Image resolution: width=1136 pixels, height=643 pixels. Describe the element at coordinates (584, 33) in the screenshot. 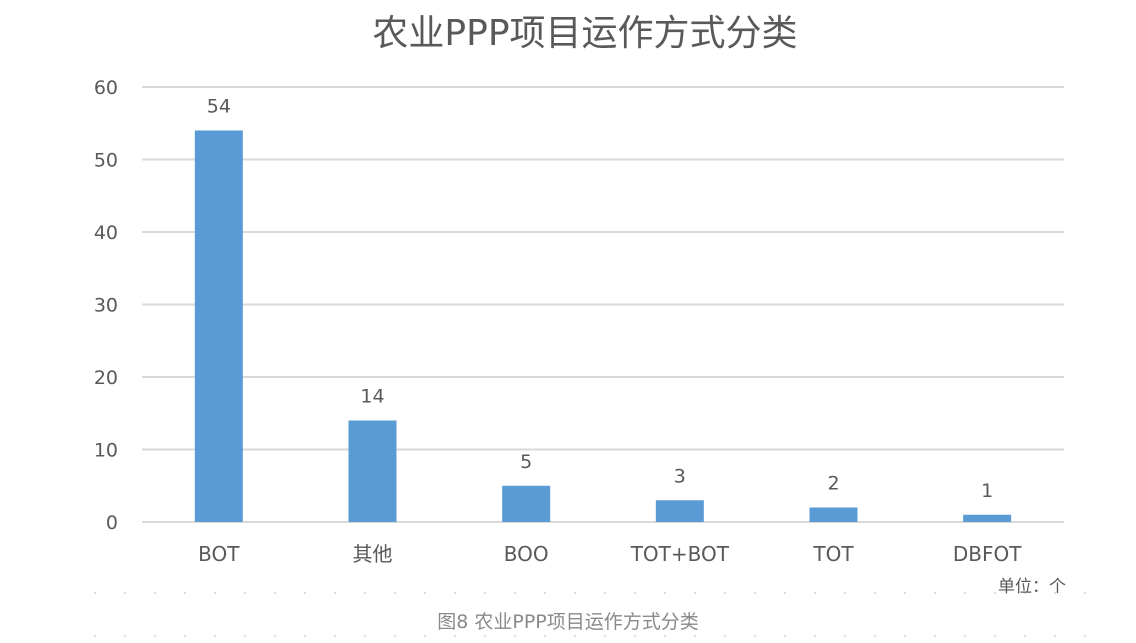

I see `chart-title: 农业PPP项目运作方式分类` at that location.